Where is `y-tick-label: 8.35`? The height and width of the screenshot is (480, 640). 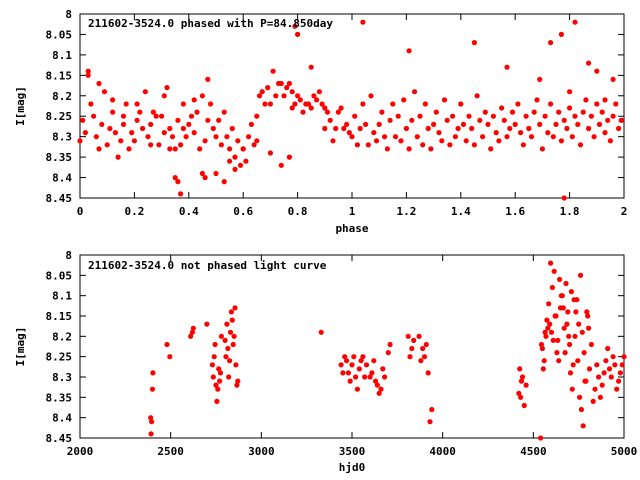
y-tick-label: 8.35 is located at coordinates (59, 157).